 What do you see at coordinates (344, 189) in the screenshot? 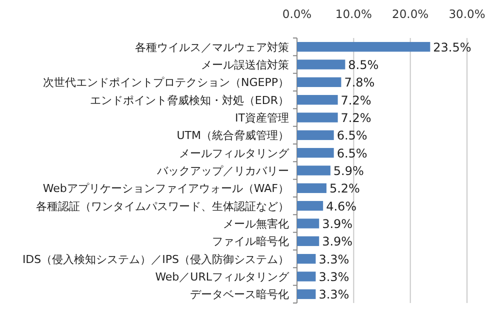
I see `data-label: 5.2%` at bounding box center [344, 189].